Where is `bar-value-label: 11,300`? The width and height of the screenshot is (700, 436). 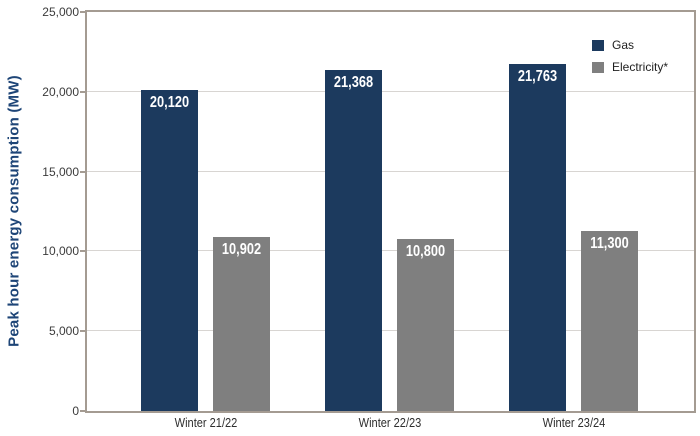 bar-value-label: 11,300 is located at coordinates (609, 243).